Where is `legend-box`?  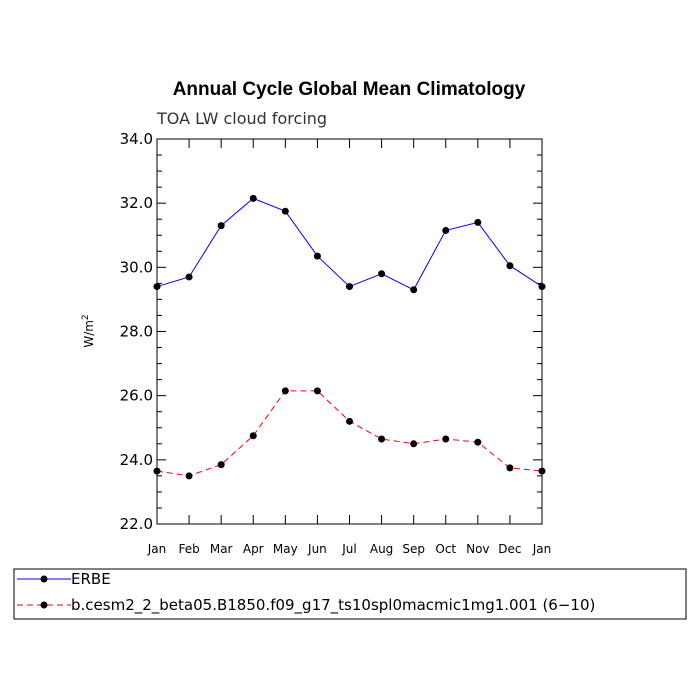
legend-box is located at coordinates (350, 594).